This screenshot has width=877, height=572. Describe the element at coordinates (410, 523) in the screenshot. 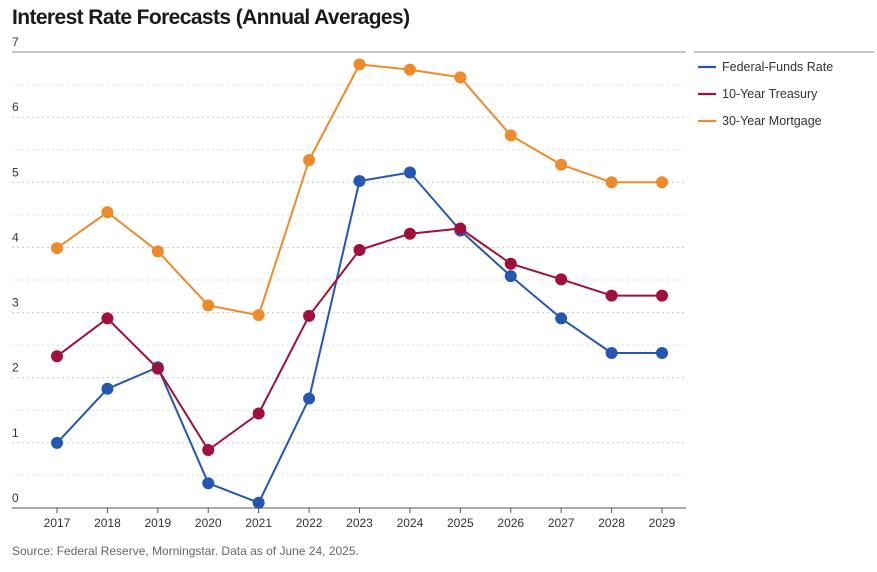

I see `x-tick-label: 2024` at that location.